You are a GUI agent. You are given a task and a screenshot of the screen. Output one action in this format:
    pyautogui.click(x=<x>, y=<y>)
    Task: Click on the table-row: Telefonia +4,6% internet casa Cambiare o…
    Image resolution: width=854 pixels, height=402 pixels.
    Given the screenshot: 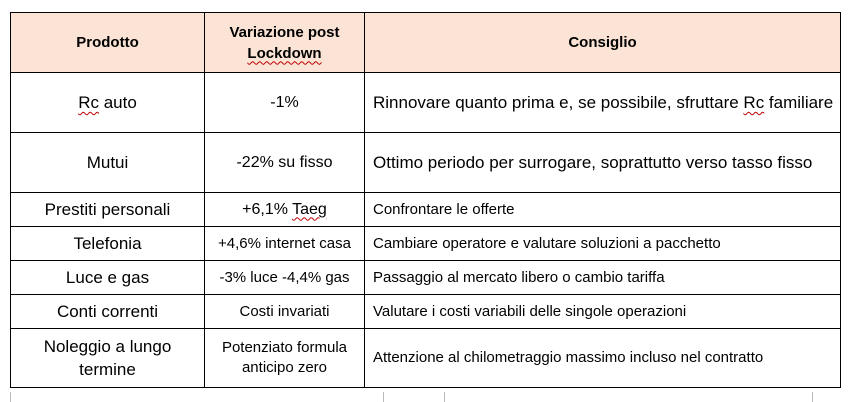 What is the action you would take?
    pyautogui.click(x=425, y=243)
    